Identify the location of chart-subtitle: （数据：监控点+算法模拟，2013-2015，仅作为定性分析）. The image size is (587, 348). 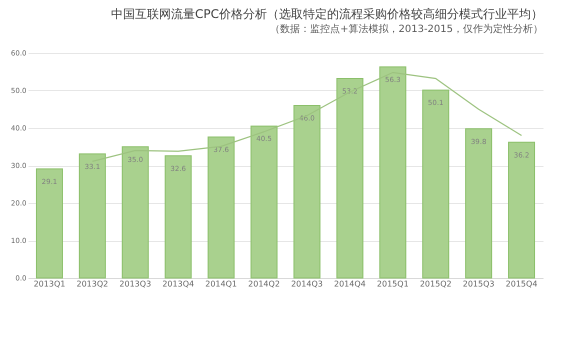
(406, 29).